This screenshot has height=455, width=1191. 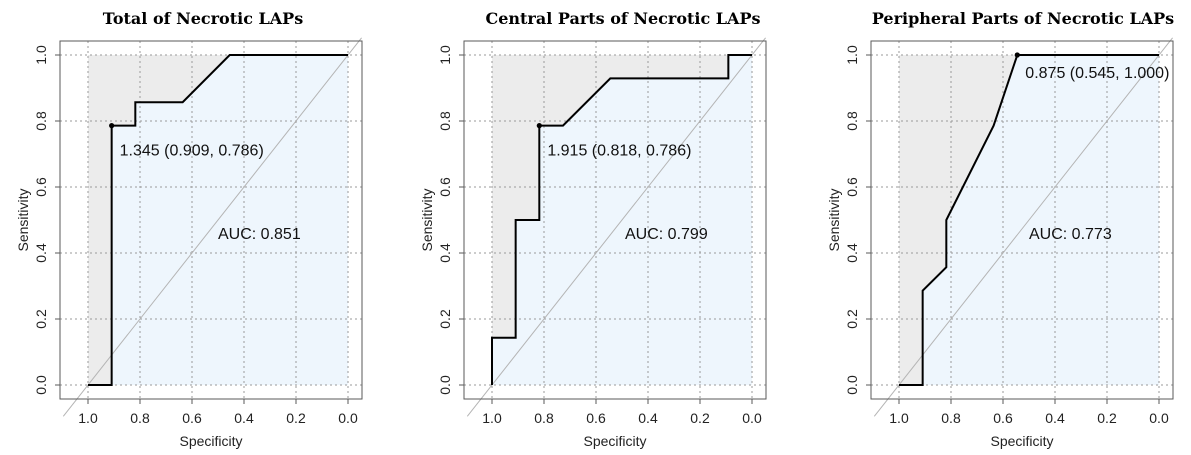 What do you see at coordinates (1070, 234) in the screenshot?
I see `auc-label: AUC: 0.773` at bounding box center [1070, 234].